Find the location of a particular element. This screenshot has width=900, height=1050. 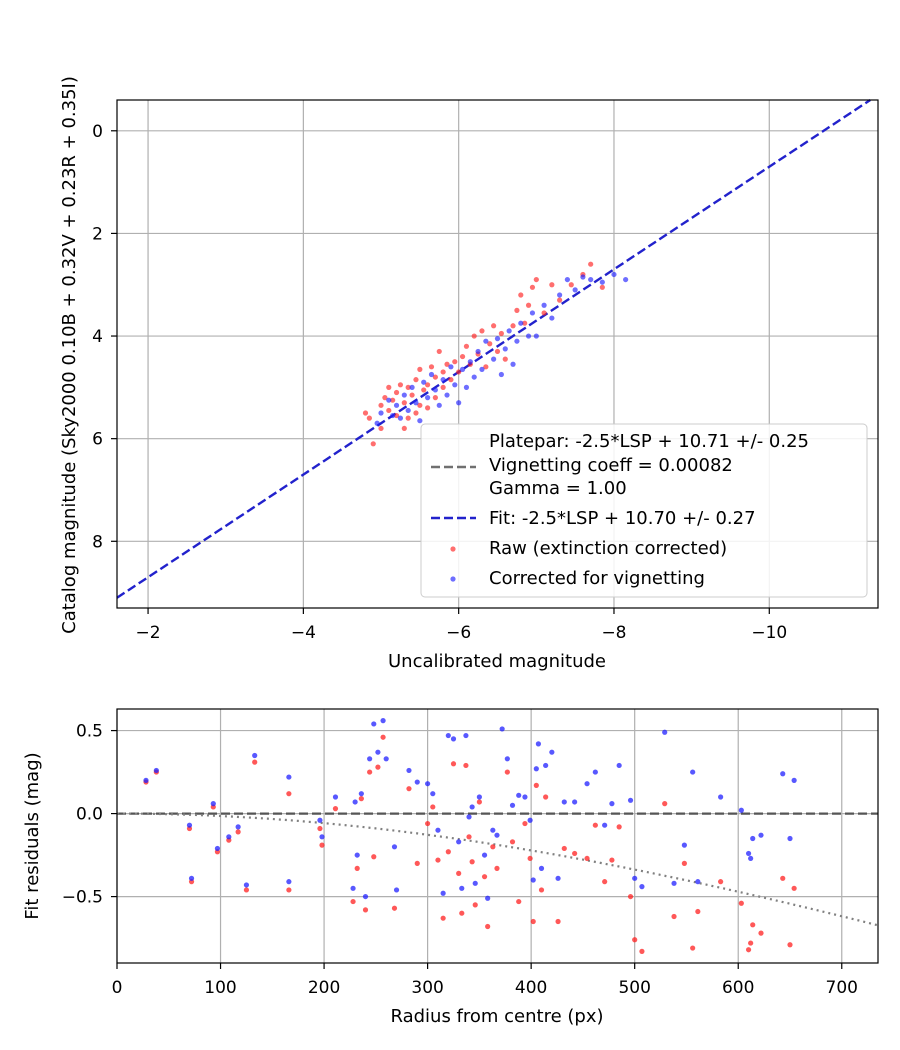

bottom-x-tick-label: 300 is located at coordinates (427, 988).